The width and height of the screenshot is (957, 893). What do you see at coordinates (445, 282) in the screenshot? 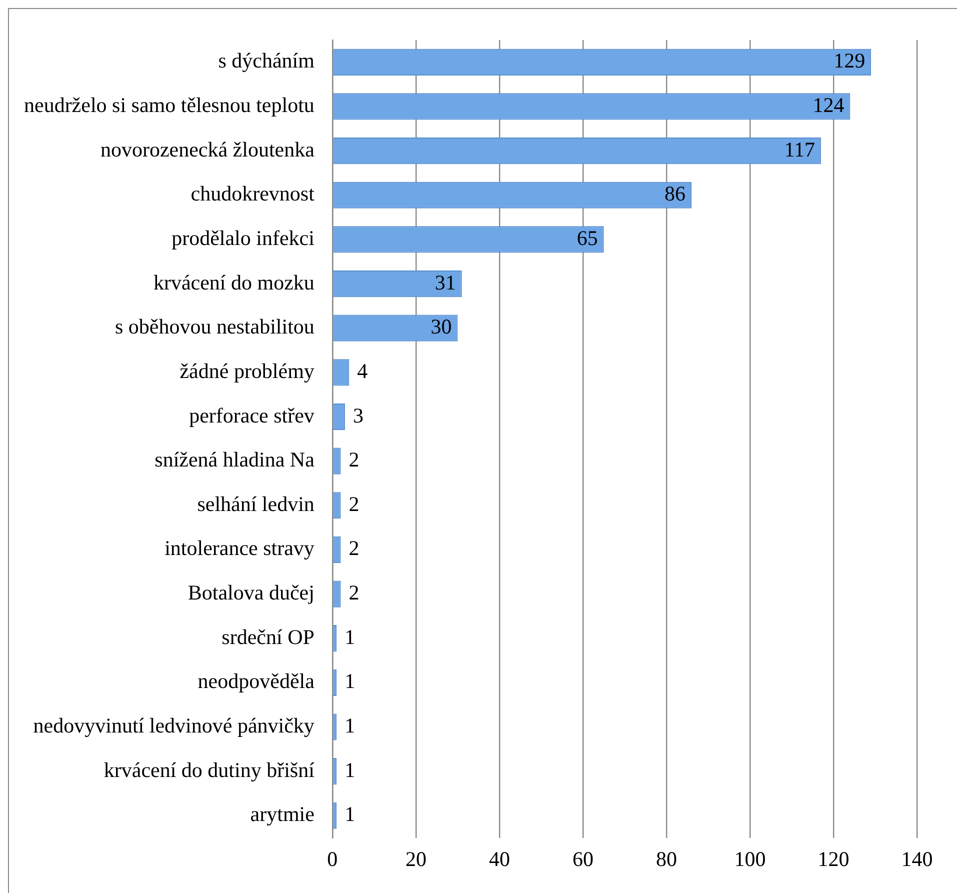
I see `data-label: 31` at bounding box center [445, 282].